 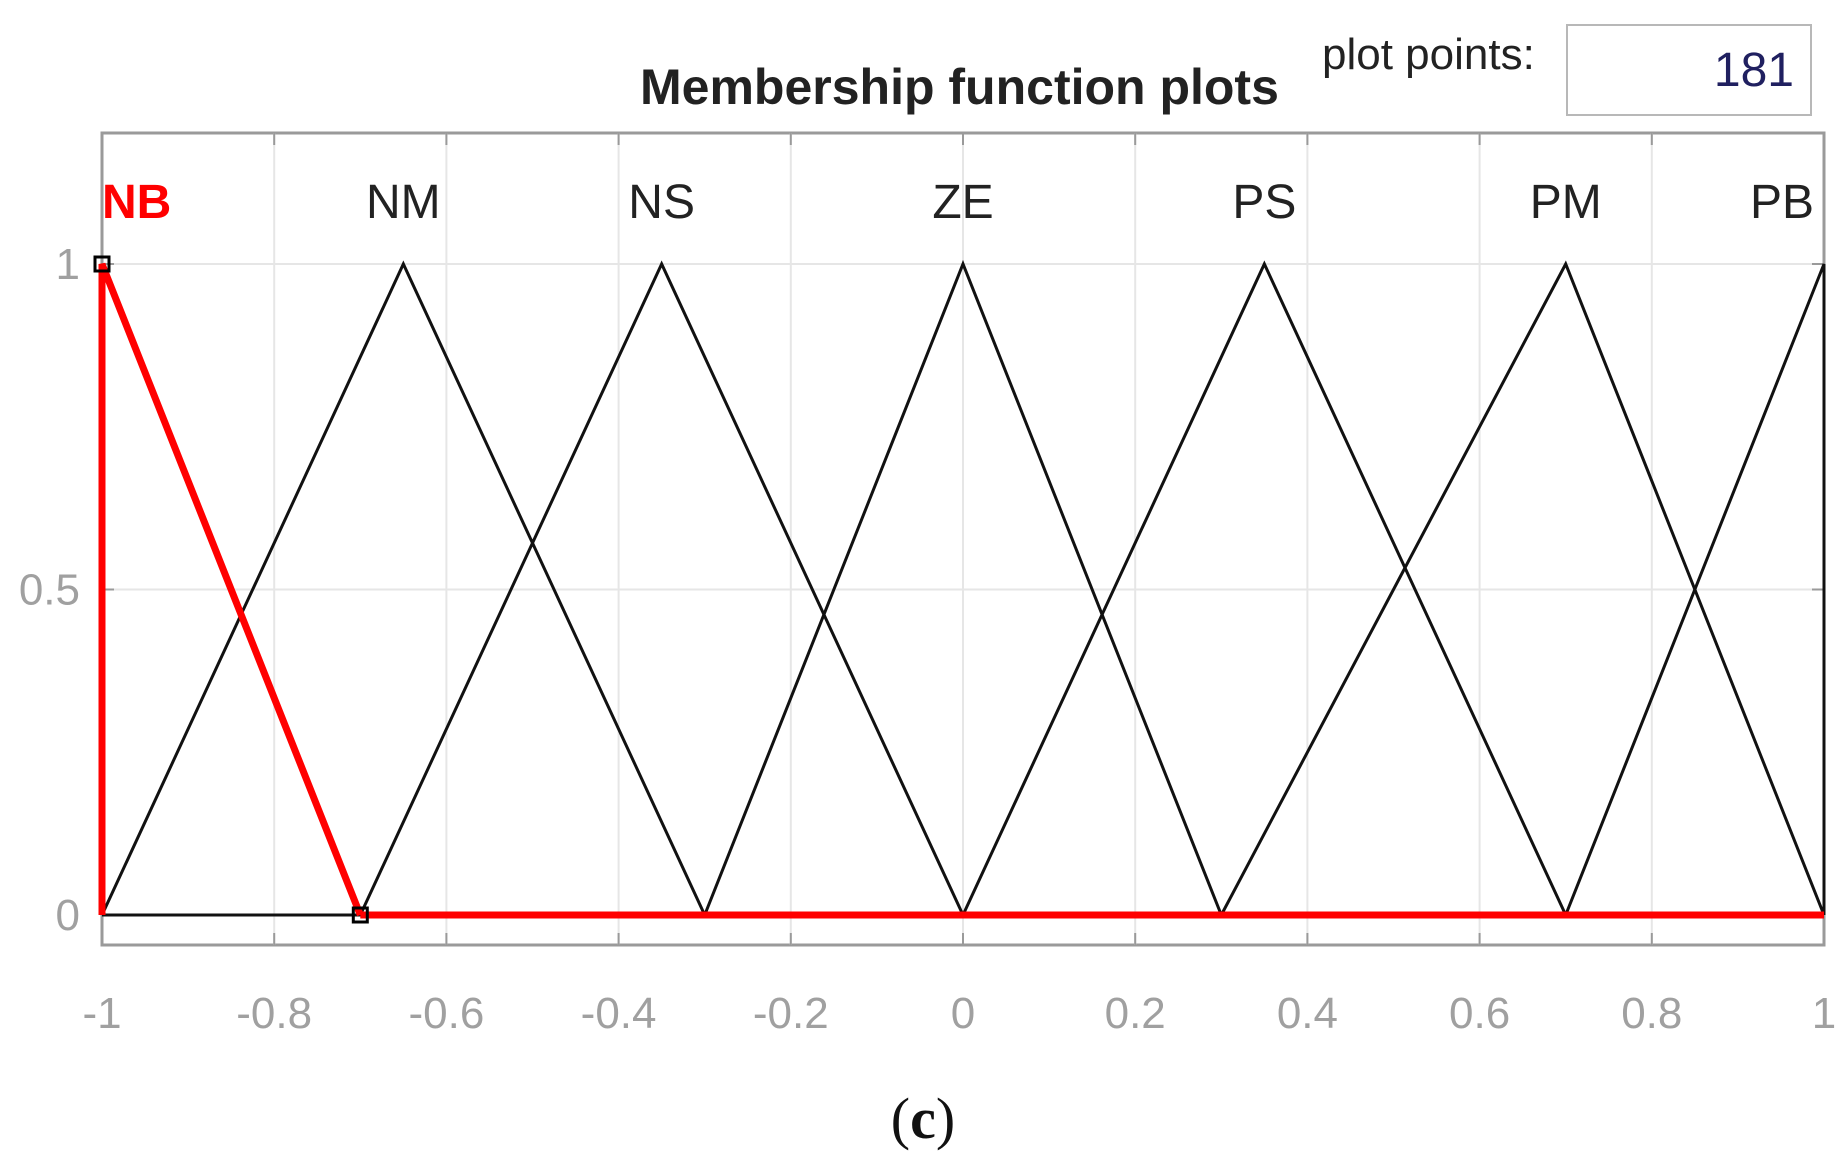 What do you see at coordinates (963, 1013) in the screenshot?
I see `x-tick-label: 0` at bounding box center [963, 1013].